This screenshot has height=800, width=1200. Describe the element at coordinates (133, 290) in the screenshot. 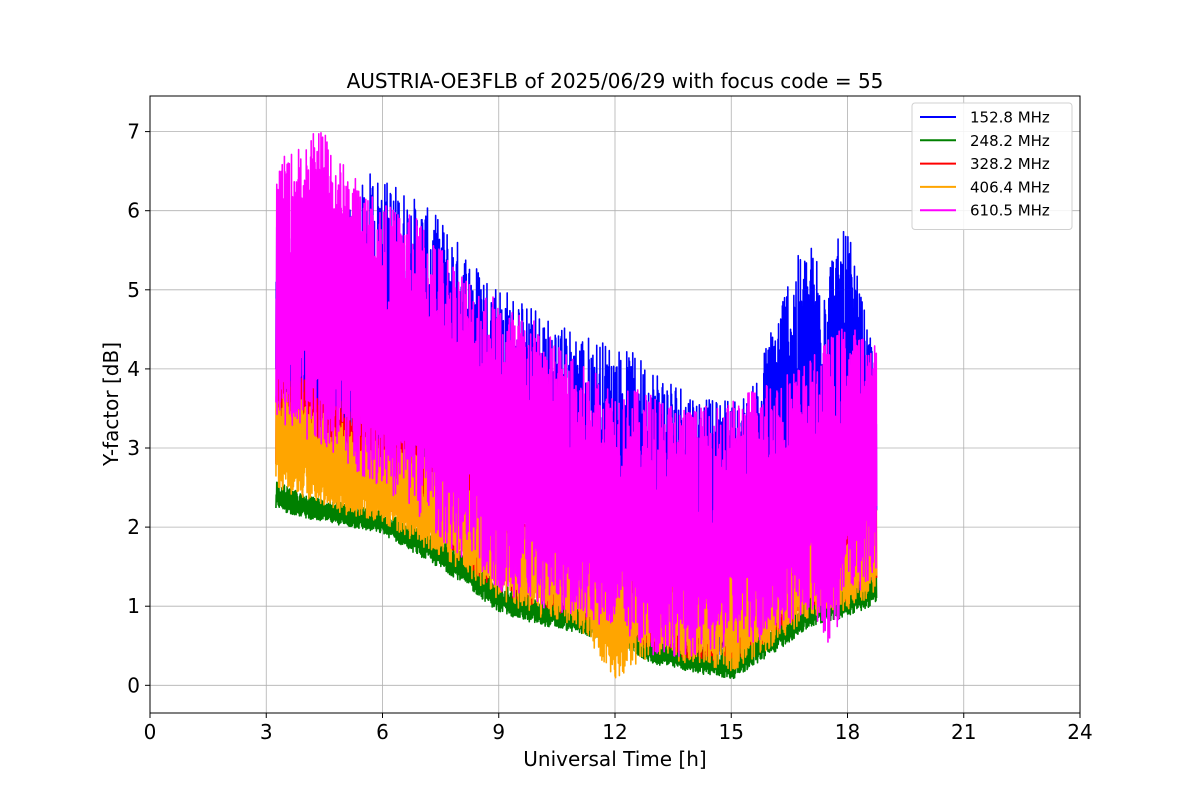

I see `y-tick-label: 5` at that location.